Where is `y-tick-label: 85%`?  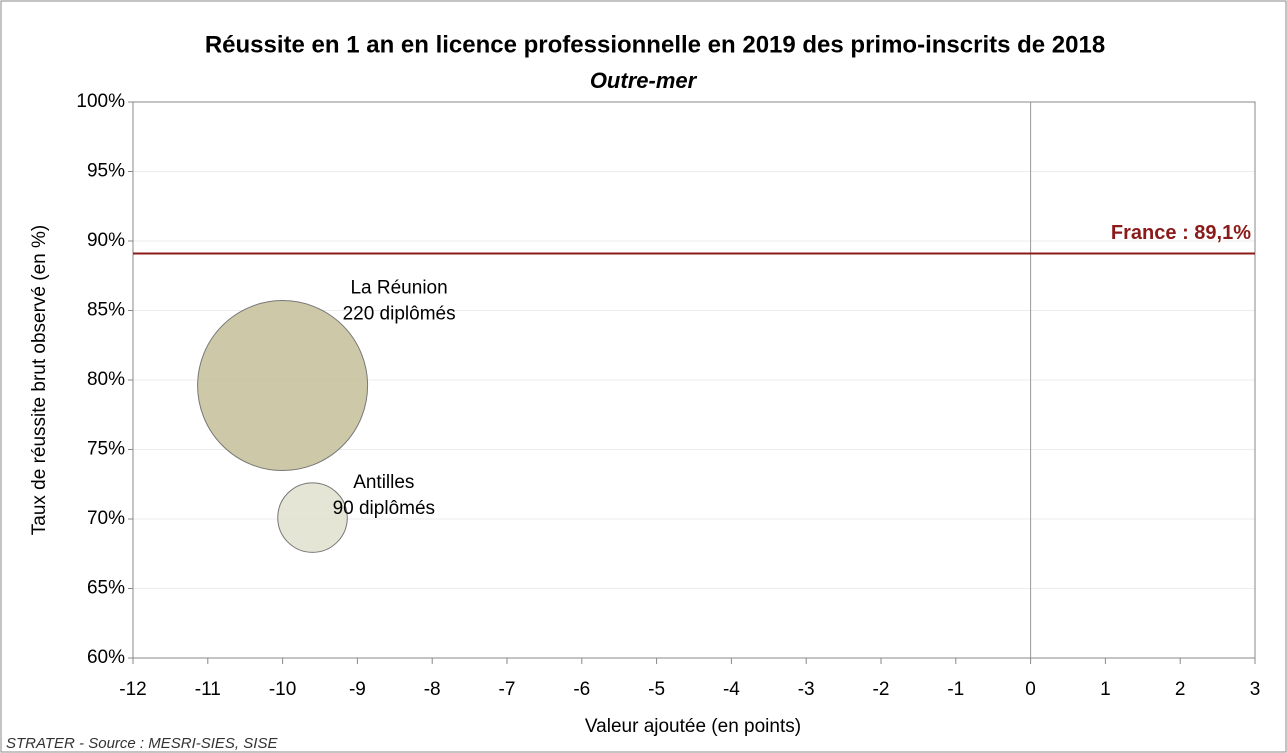 y-tick-label: 85% is located at coordinates (106, 310).